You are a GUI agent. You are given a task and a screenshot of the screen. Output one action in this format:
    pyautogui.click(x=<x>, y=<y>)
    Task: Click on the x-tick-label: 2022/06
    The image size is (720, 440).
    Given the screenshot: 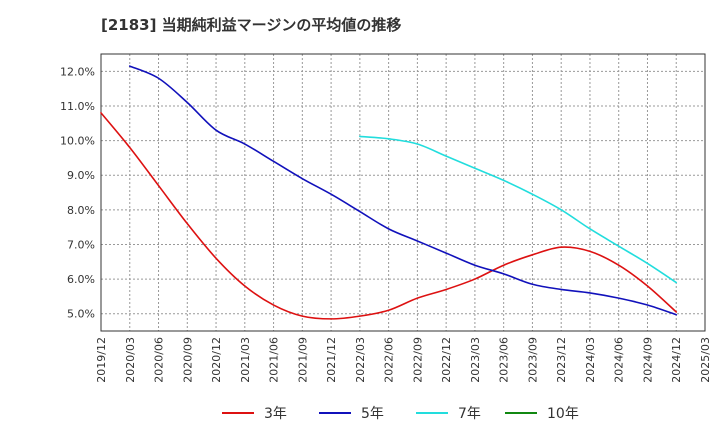 What is the action you would take?
    pyautogui.click(x=389, y=360)
    